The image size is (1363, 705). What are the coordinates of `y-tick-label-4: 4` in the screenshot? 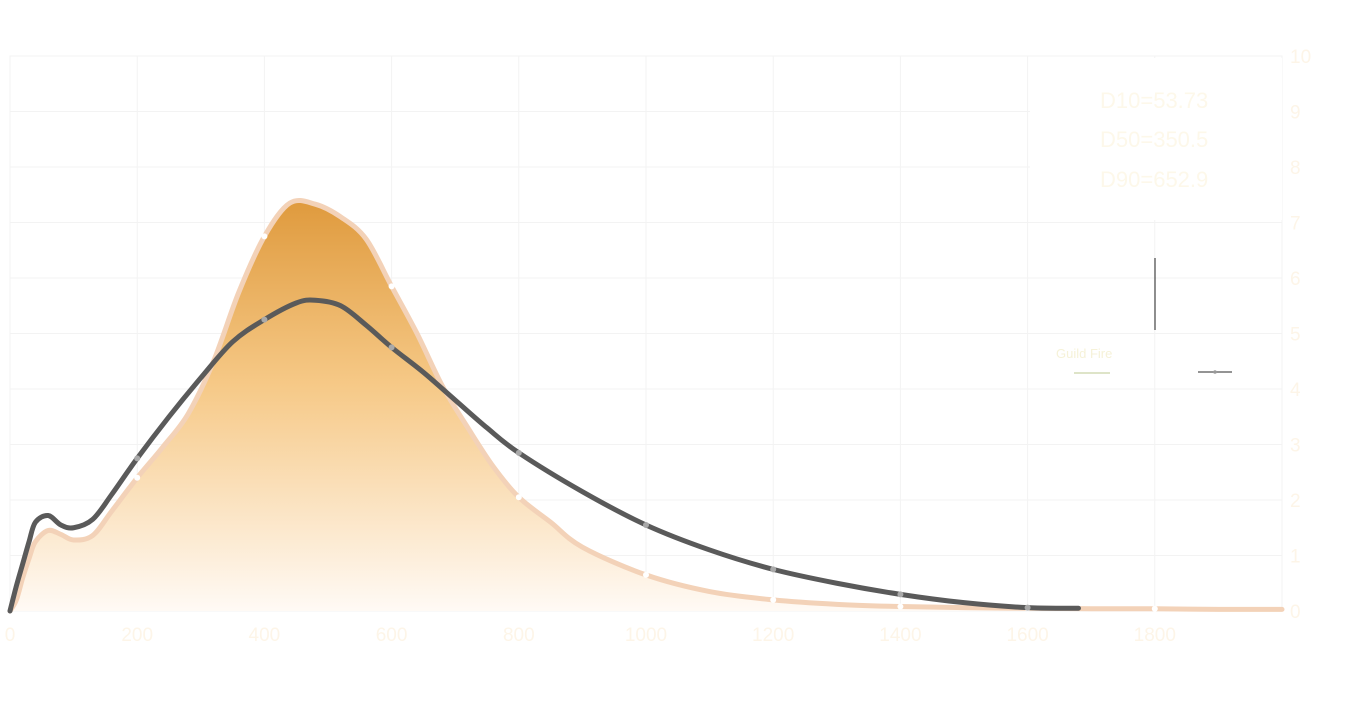 It's located at (1295, 390).